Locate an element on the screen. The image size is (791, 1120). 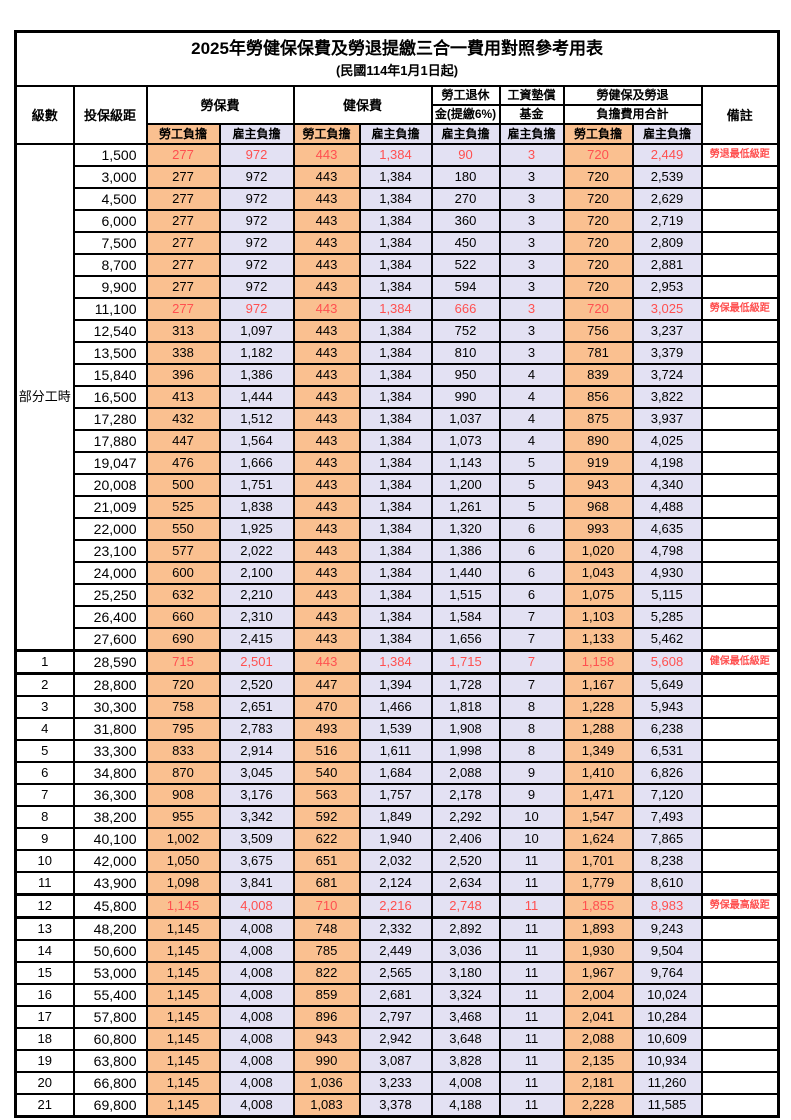
pension-employer-cell: 3,036 is located at coordinates (465, 951).